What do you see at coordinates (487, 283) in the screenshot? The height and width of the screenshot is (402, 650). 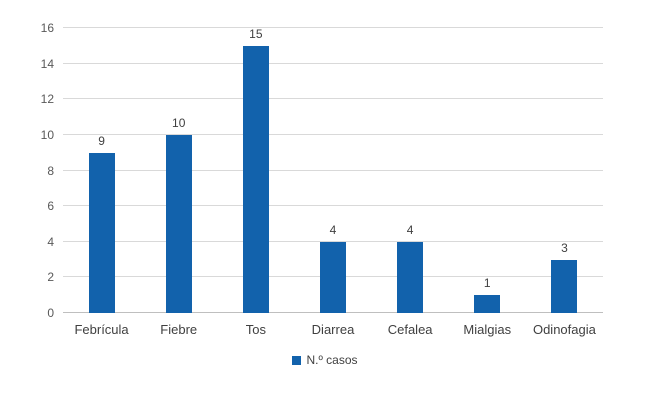 I see `data-label-mialgias: 1` at bounding box center [487, 283].